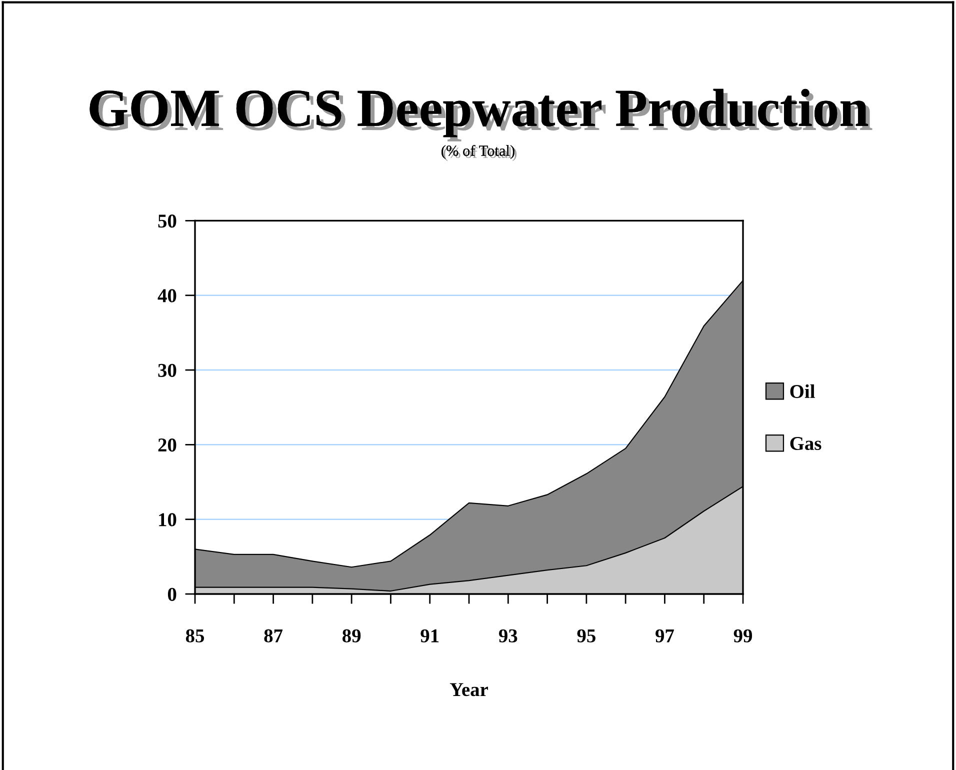 The height and width of the screenshot is (770, 956). I want to click on legend-label: Oil, so click(802, 391).